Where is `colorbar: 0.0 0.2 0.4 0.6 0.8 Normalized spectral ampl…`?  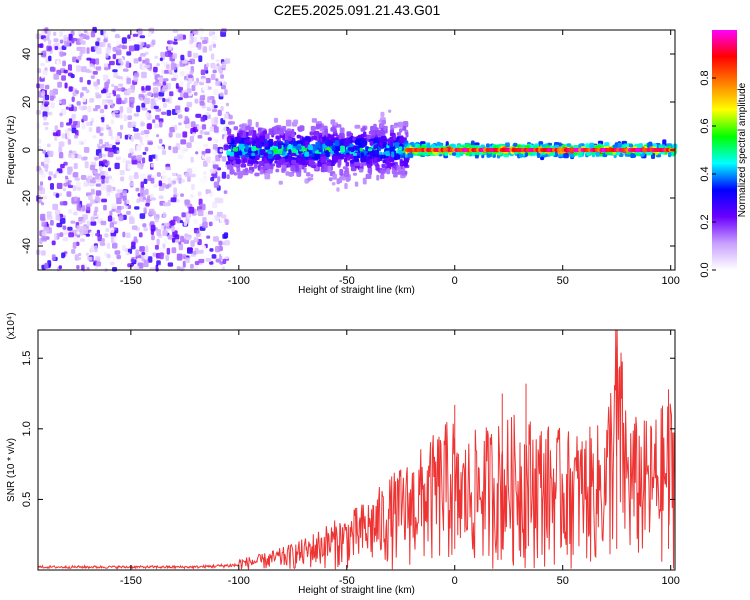
colorbar: 0.0 0.2 0.4 0.6 0.8 Normalized spectral ampl… is located at coordinates (723, 154).